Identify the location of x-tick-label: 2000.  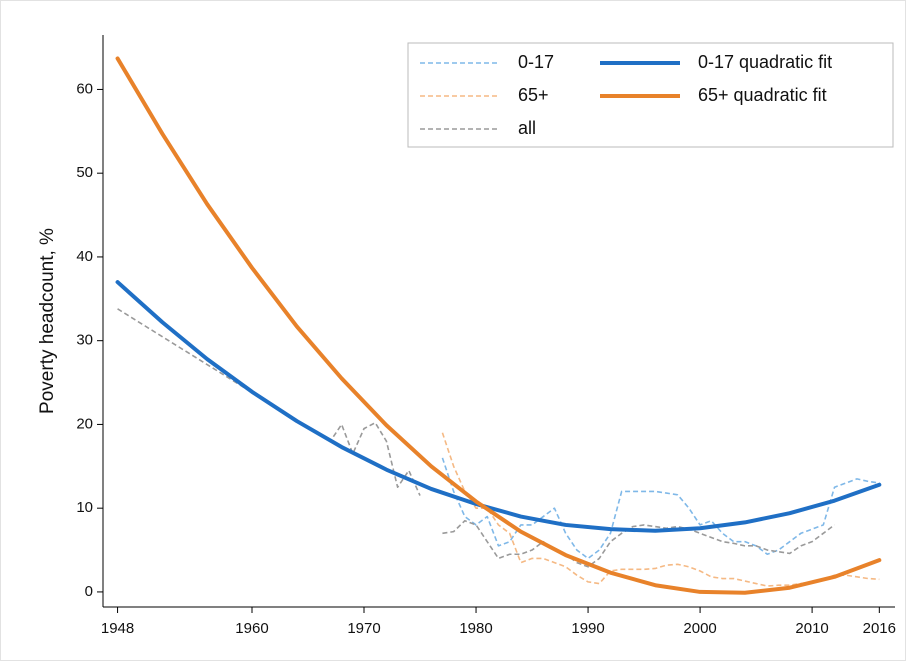
(699, 628).